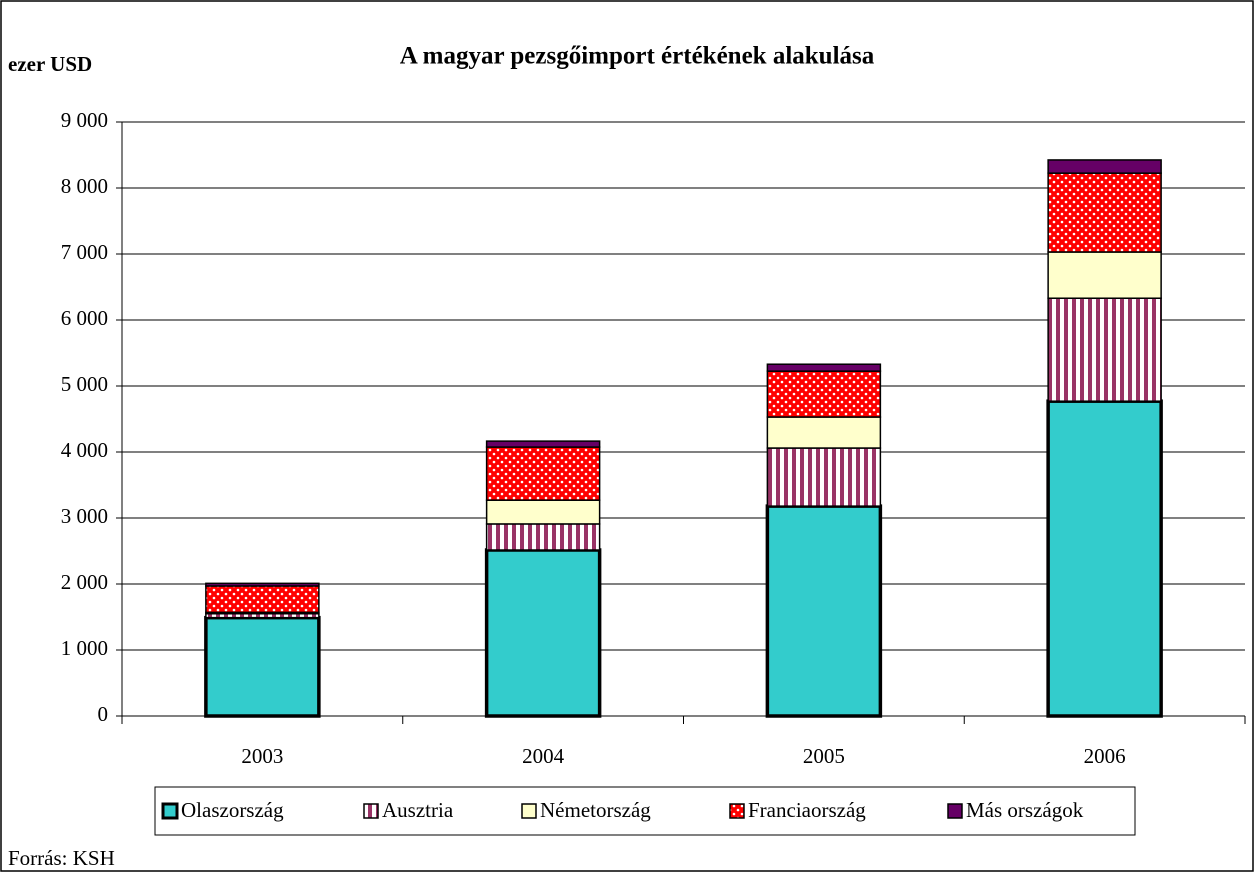  I want to click on y-tick-label: 7 000, so click(84, 252).